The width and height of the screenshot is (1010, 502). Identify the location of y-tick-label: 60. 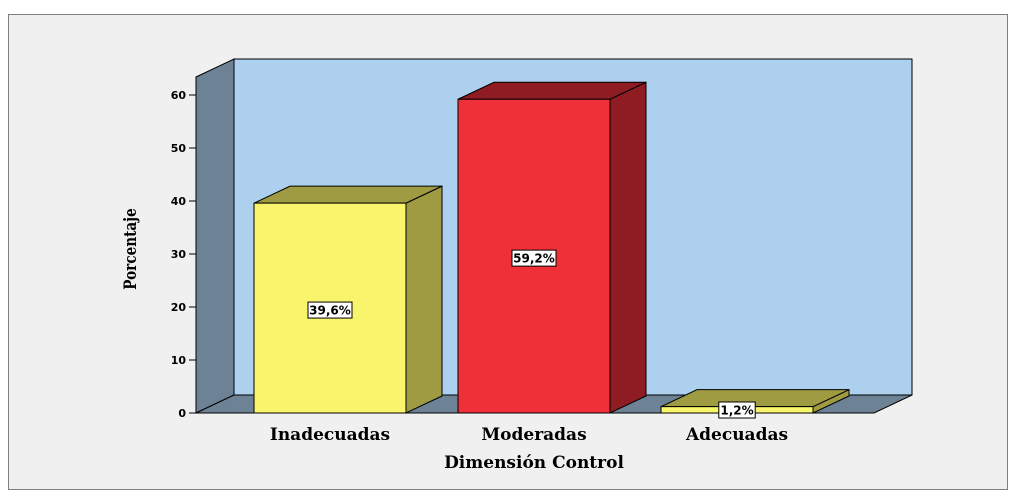
(179, 95).